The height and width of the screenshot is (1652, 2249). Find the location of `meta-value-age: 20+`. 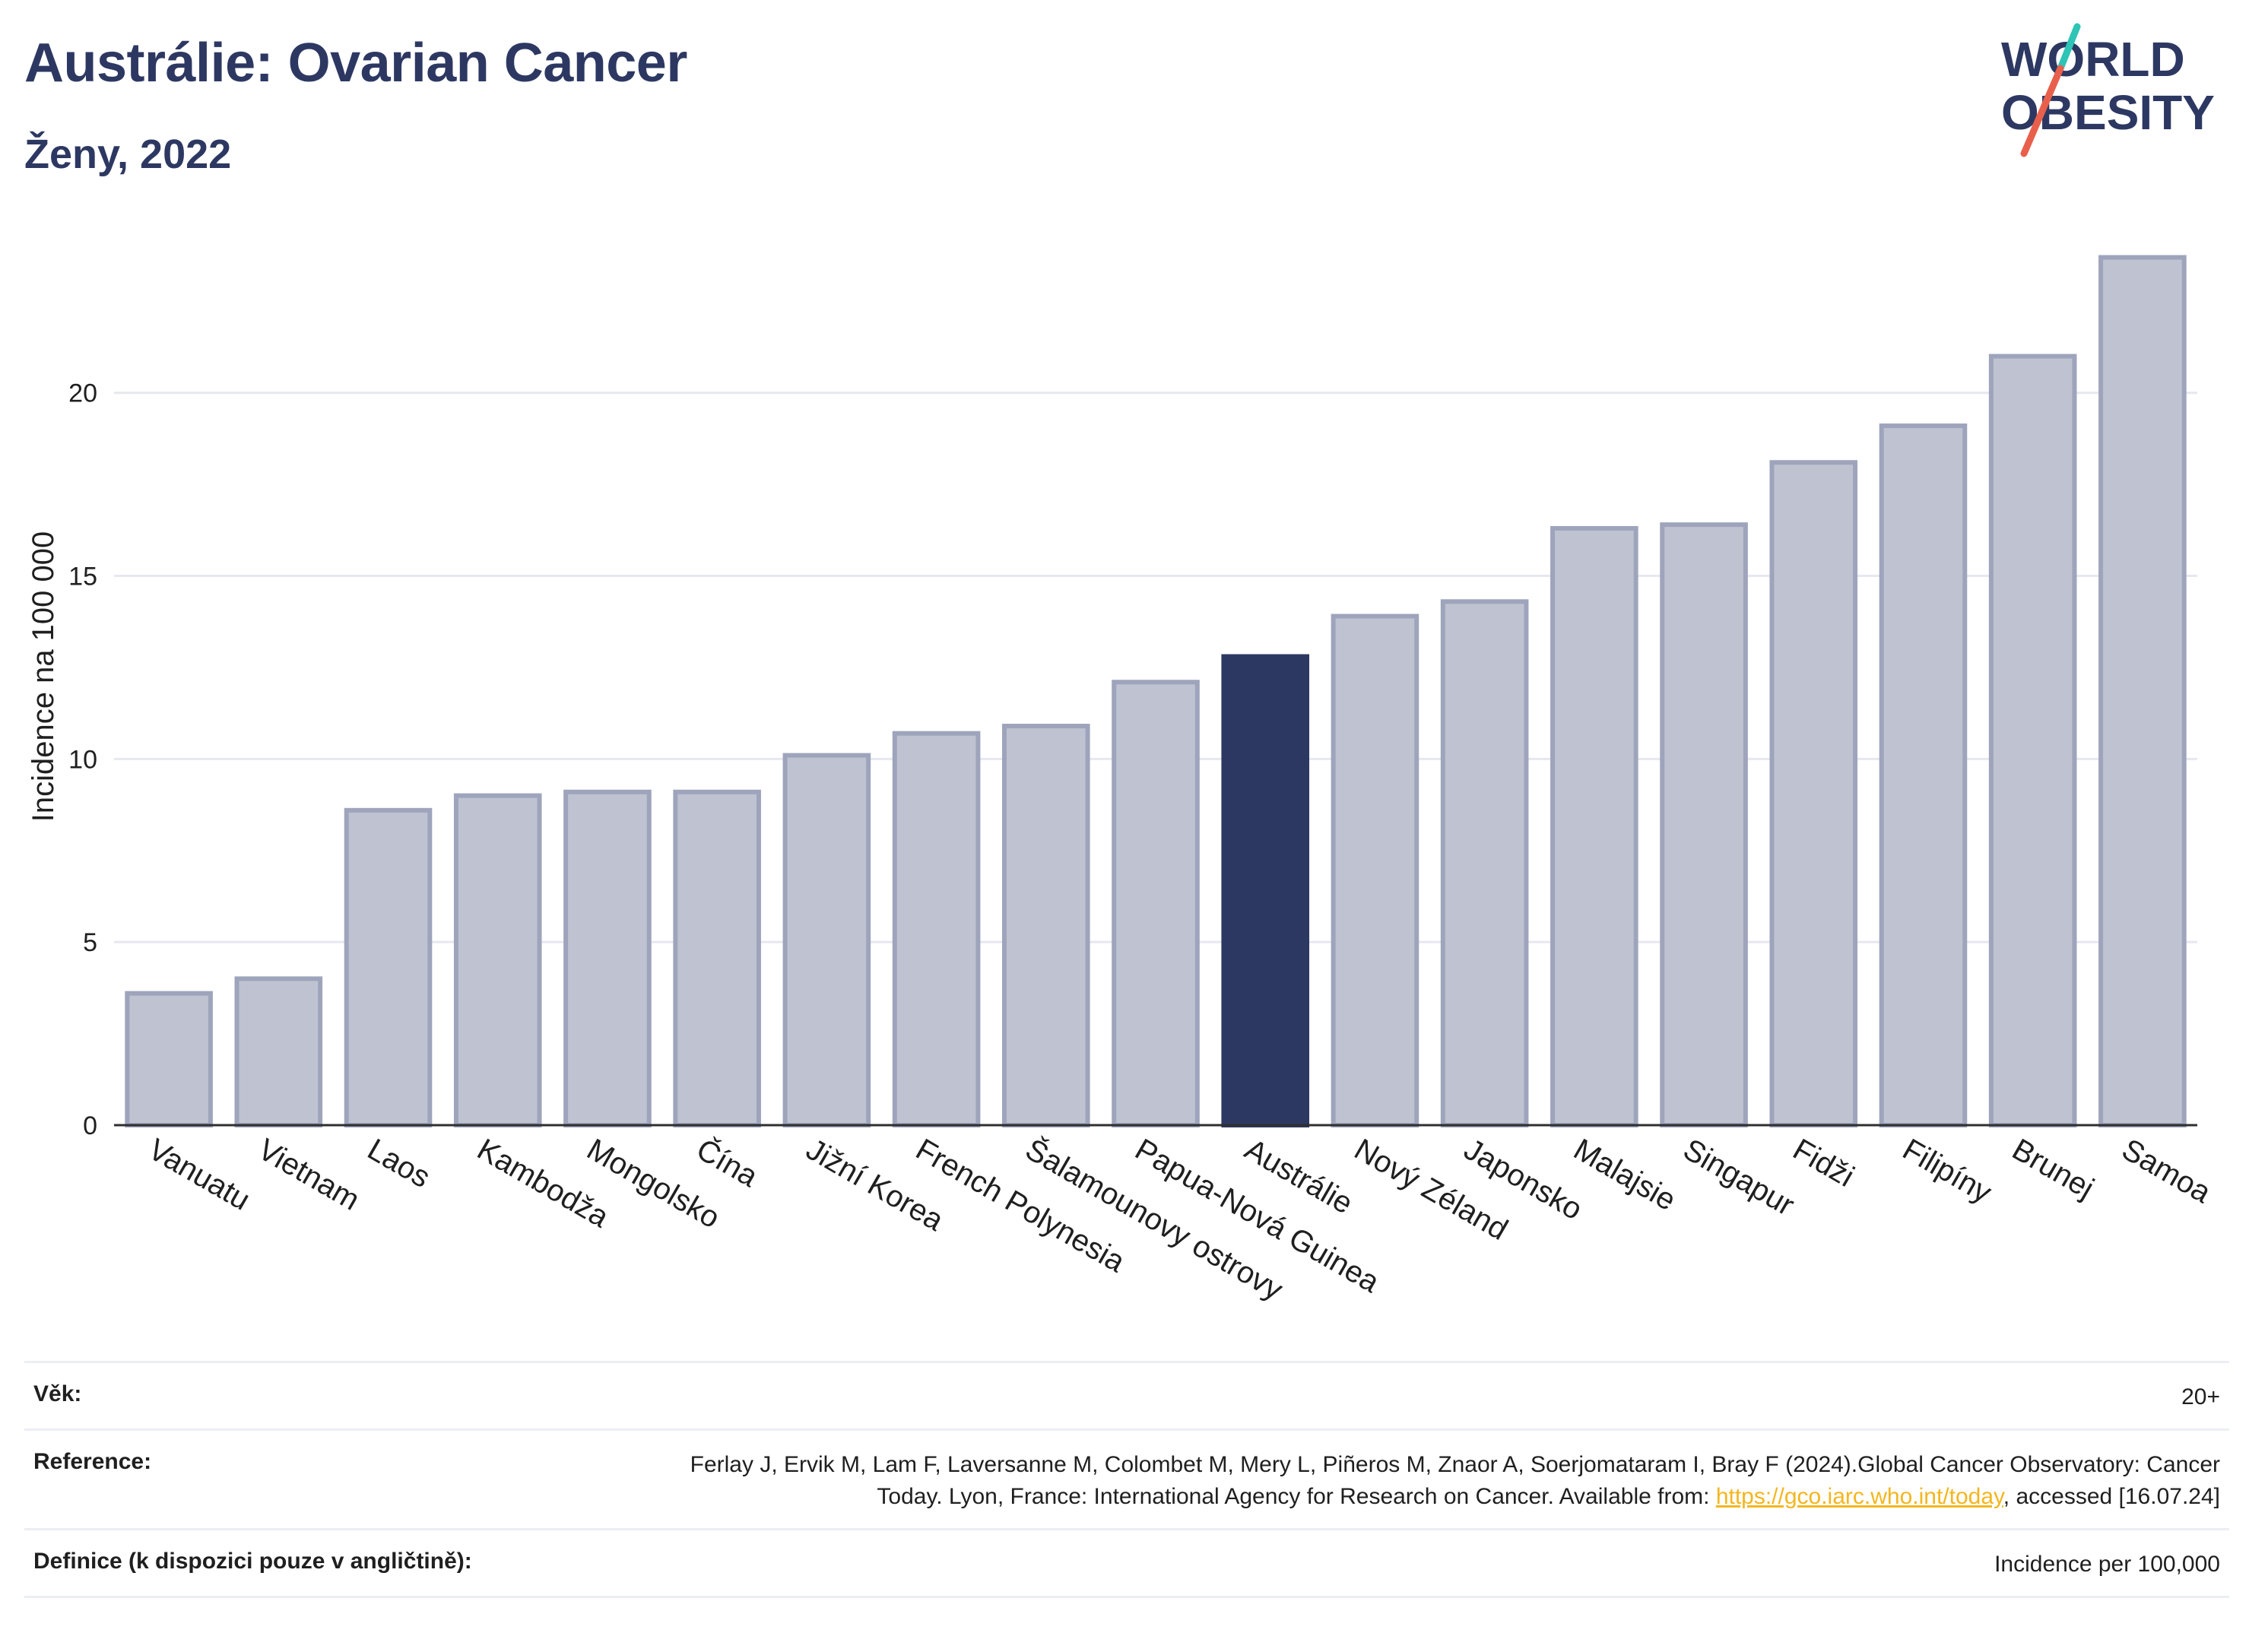

meta-value-age: 20+ is located at coordinates (2200, 1396).